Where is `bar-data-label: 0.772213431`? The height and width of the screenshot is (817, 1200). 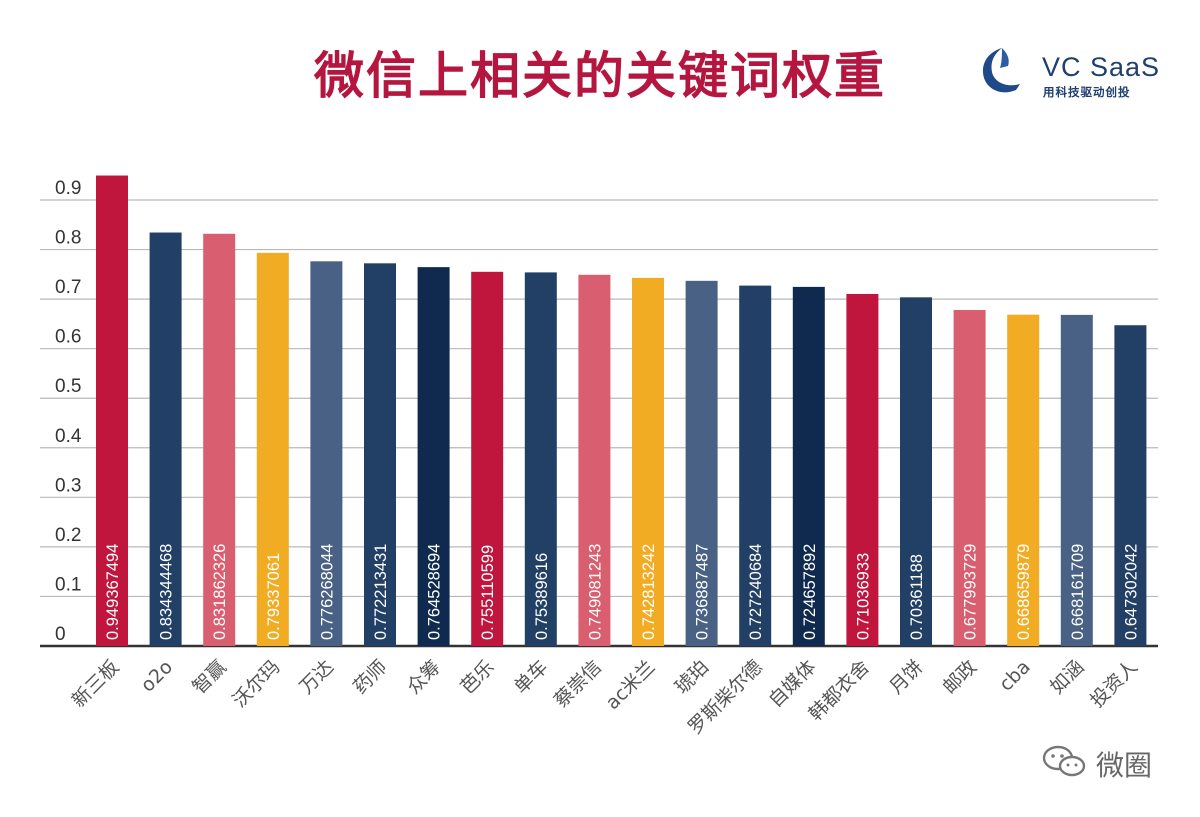 bar-data-label: 0.772213431 is located at coordinates (381, 592).